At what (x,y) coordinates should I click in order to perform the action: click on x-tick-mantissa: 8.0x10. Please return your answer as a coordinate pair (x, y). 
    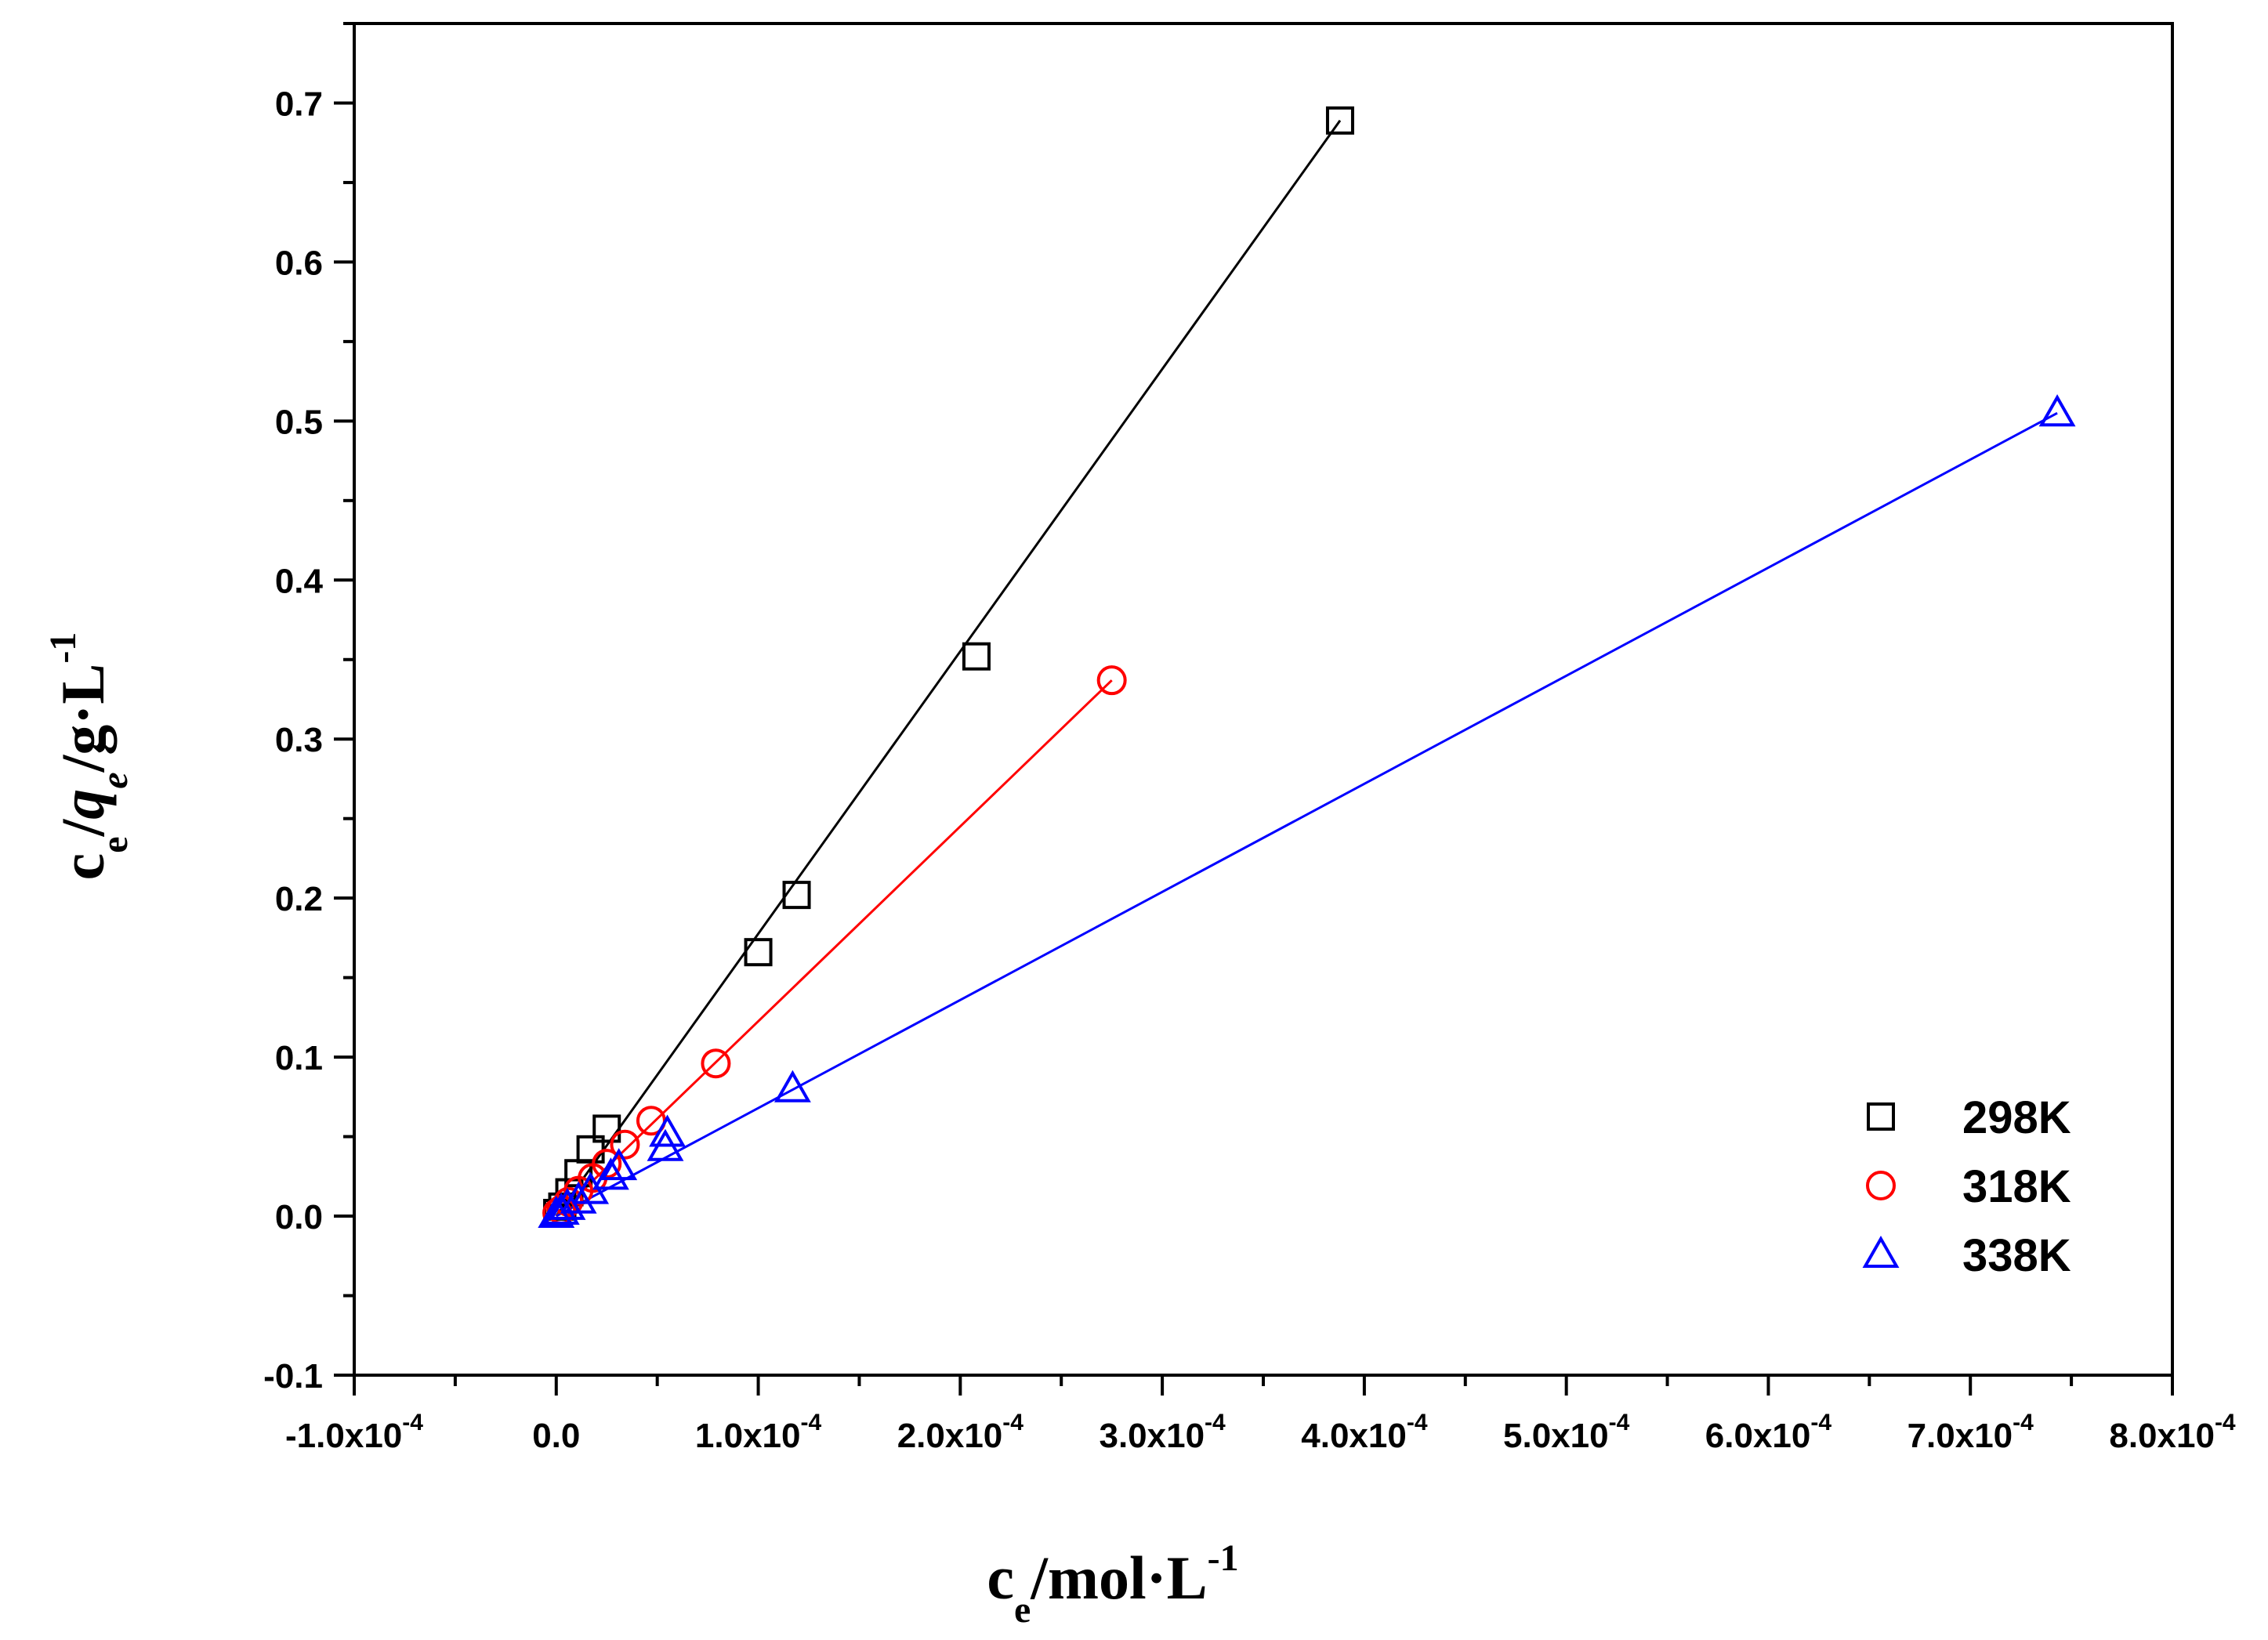
    Looking at the image, I should click on (2162, 1436).